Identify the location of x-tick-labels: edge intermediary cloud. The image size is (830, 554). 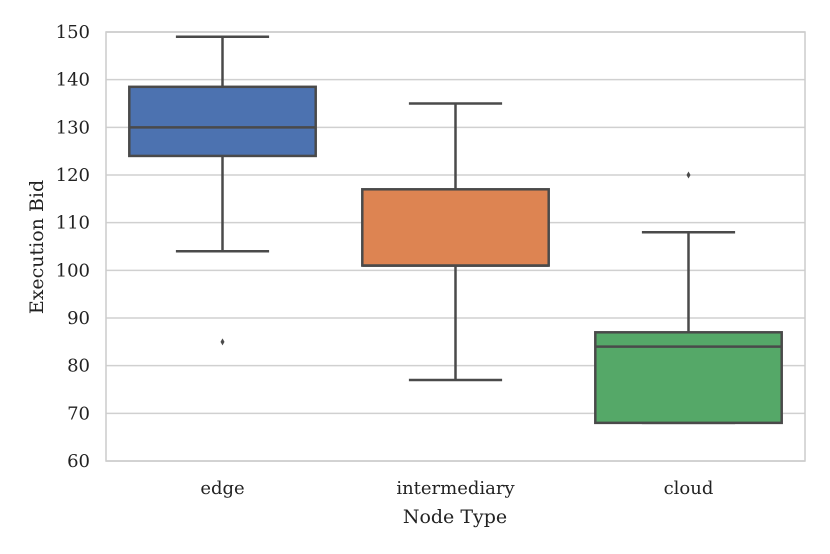
(456, 488).